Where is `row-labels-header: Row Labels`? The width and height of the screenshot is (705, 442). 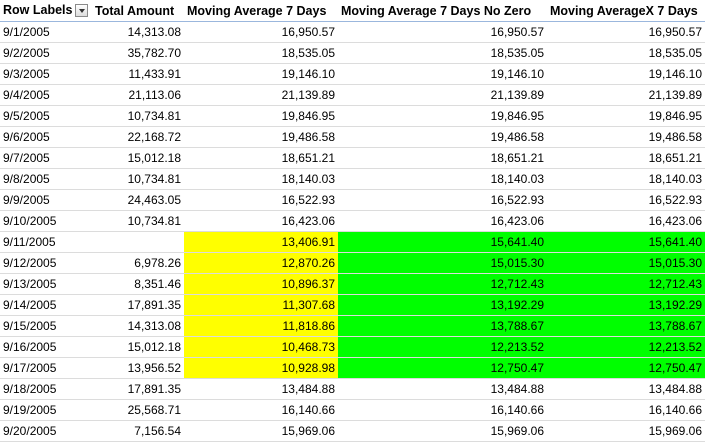 row-labels-header: Row Labels is located at coordinates (46, 11).